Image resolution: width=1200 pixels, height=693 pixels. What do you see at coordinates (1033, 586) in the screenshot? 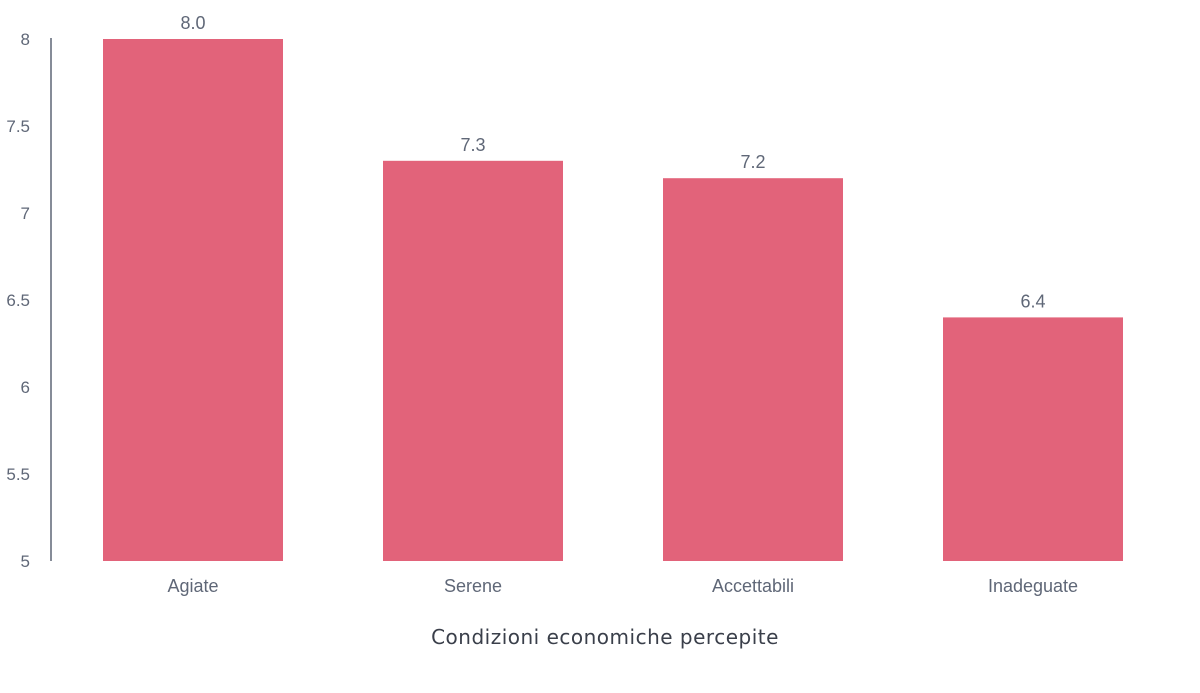
I see `x-category-label: Inadeguate` at bounding box center [1033, 586].